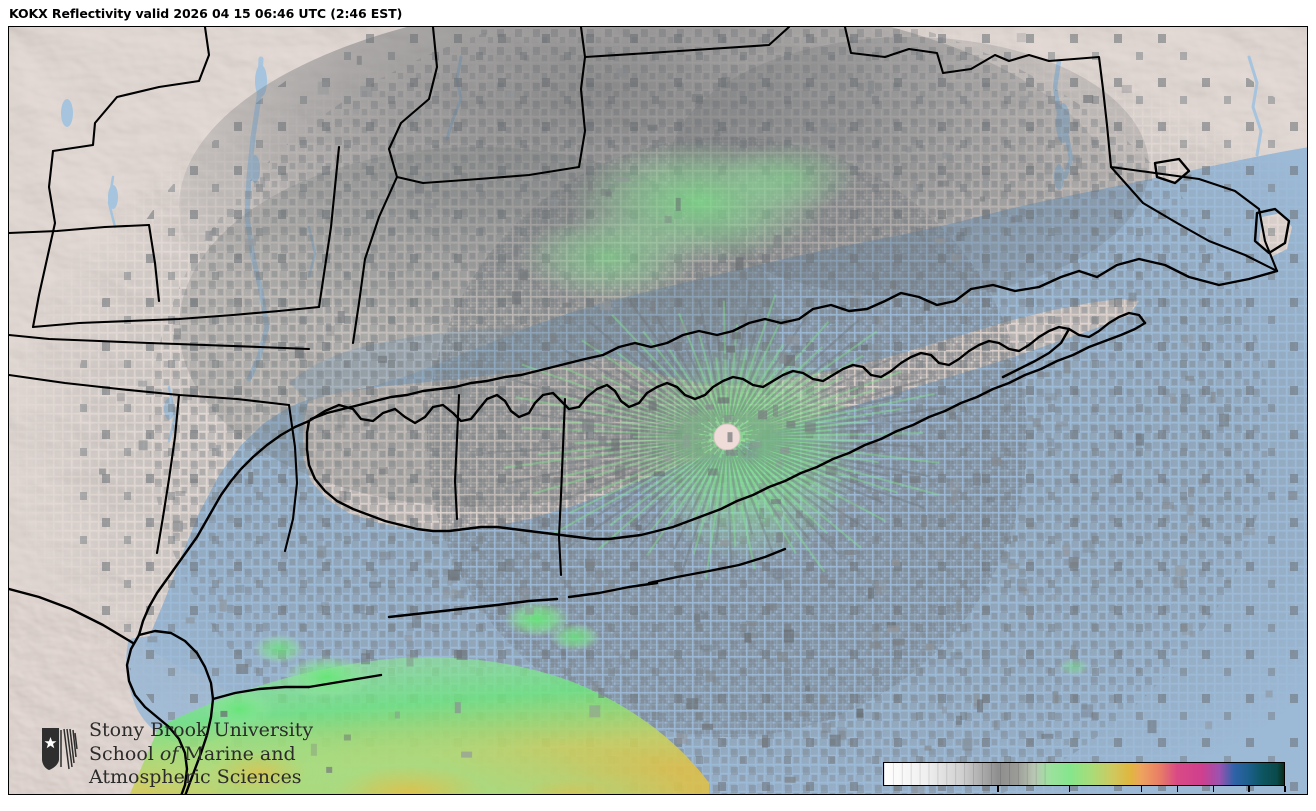 The height and width of the screenshot is (811, 1316). I want to click on precipitation-band-southwest, so click(419, 725).